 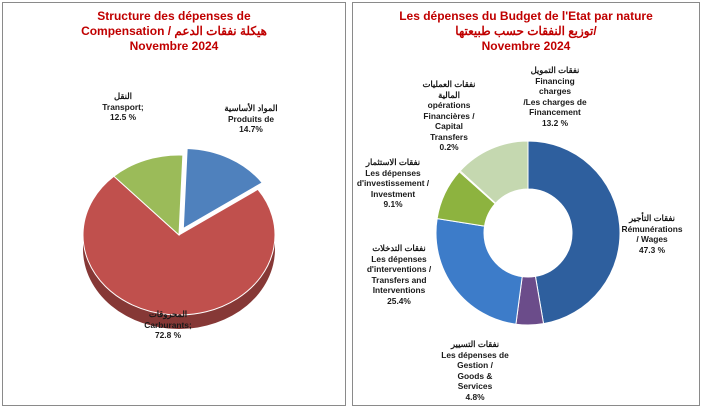 I want to click on investment-line-2: Les dépenses, so click(x=393, y=172).